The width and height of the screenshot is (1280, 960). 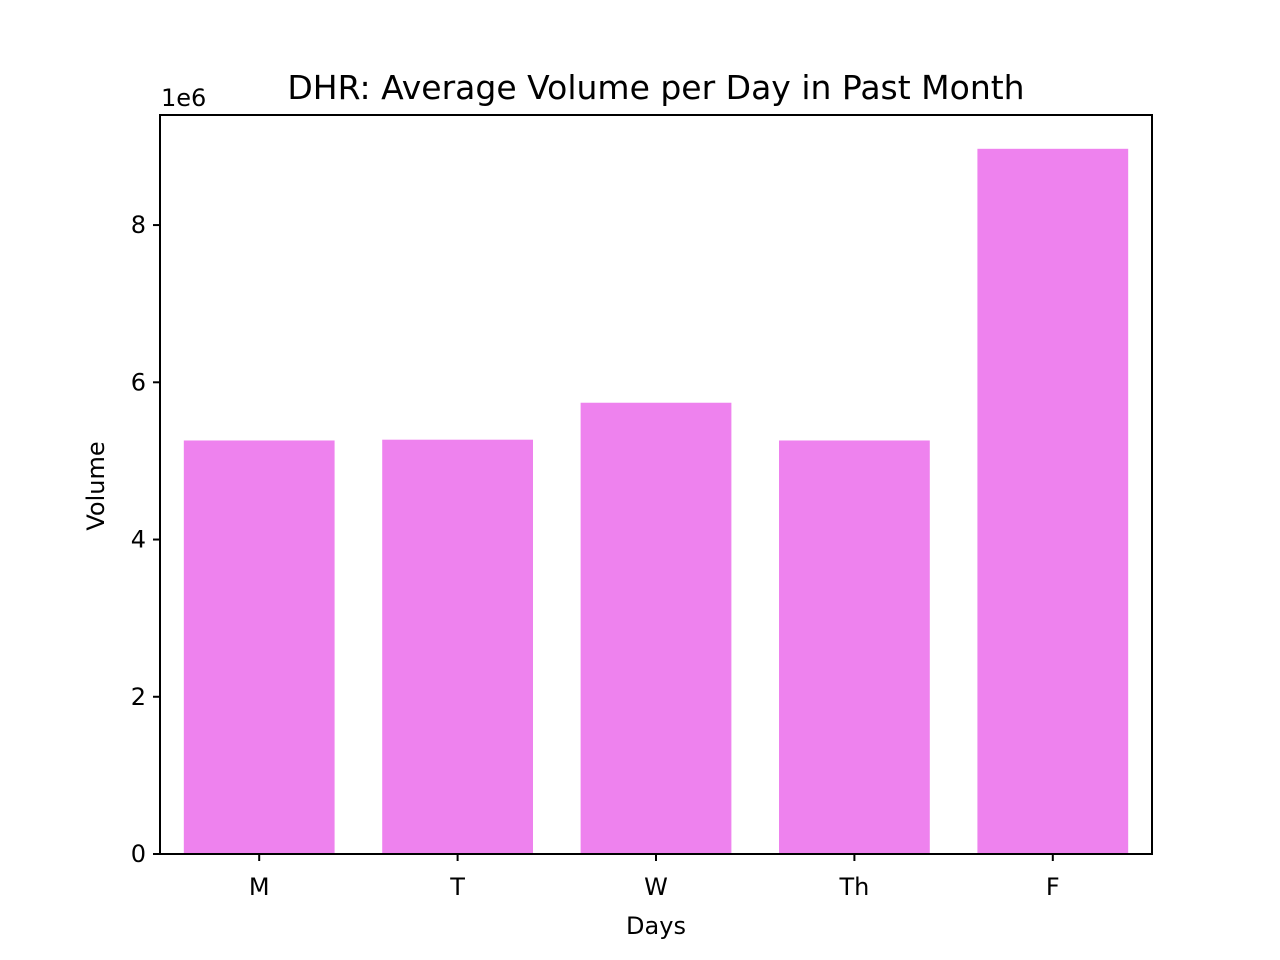 What do you see at coordinates (854, 647) in the screenshot?
I see `bar-th` at bounding box center [854, 647].